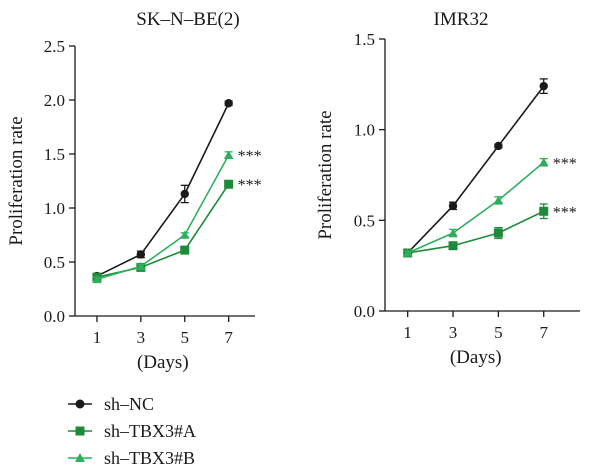  Describe the element at coordinates (149, 458) in the screenshot. I see `legend-label-sh-tbx3-b: sh–TBX3#B` at that location.